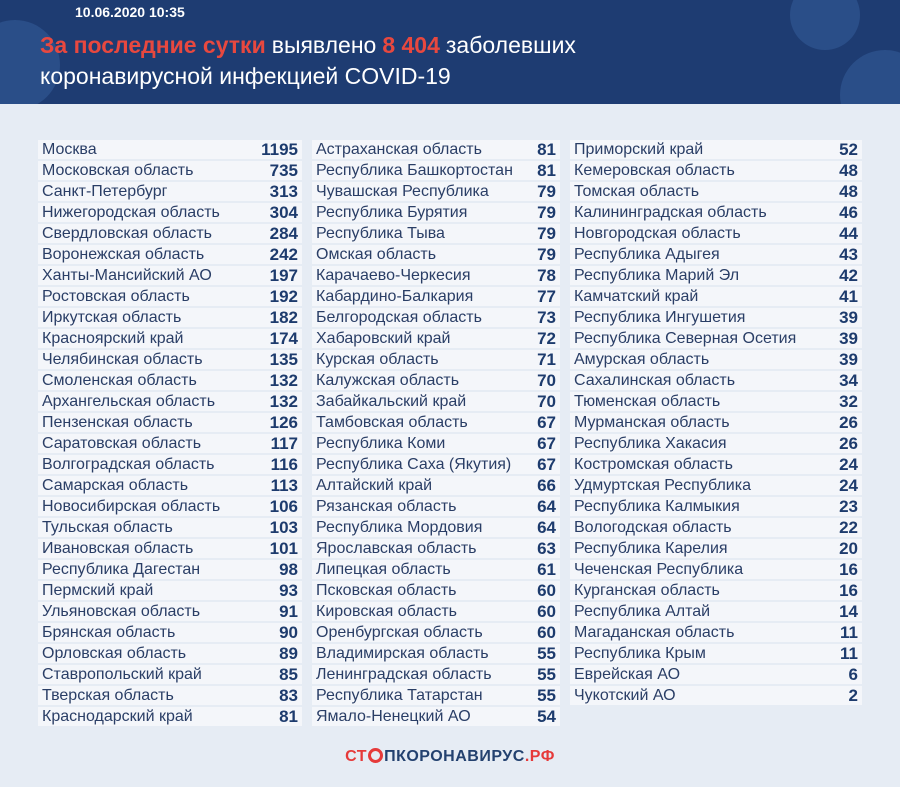 Image resolution: width=900 pixels, height=787 pixels. What do you see at coordinates (283, 317) in the screenshot?
I see `case-count: 182` at bounding box center [283, 317].